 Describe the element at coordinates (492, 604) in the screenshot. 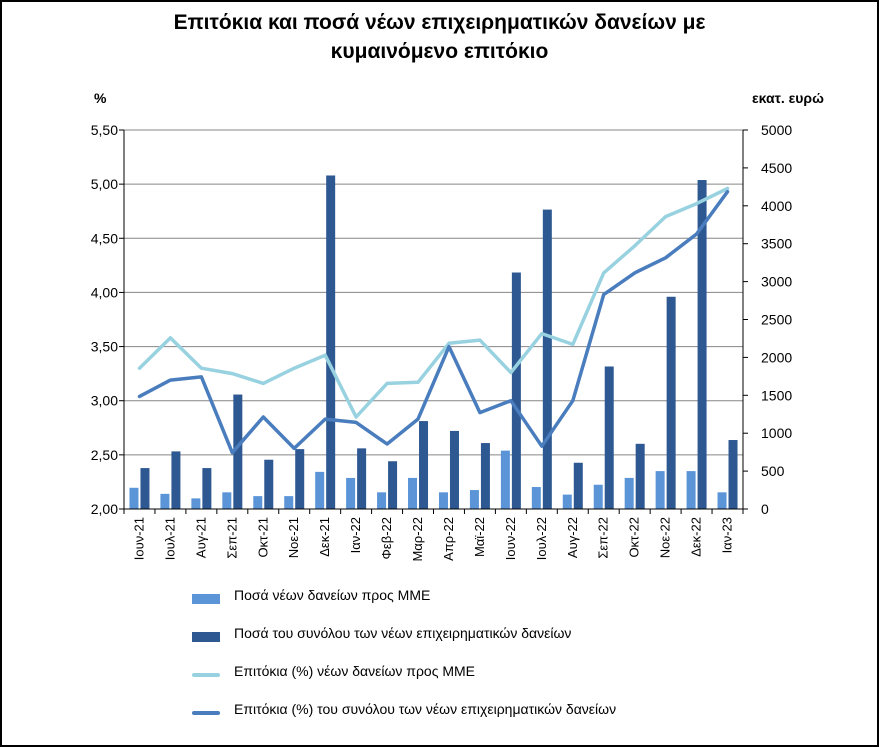

I see `legend-item-sme-amount: Ποσά νέων δανείων προς ΜΜΕ` at that location.